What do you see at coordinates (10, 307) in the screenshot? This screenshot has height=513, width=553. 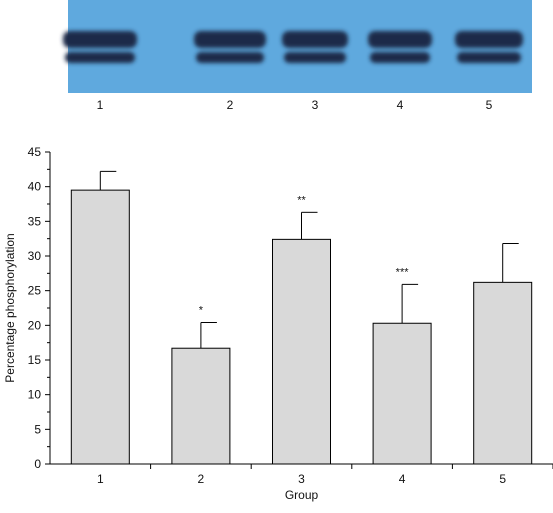 I see `y-axis-label: Percentage phosphorylation` at bounding box center [10, 307].